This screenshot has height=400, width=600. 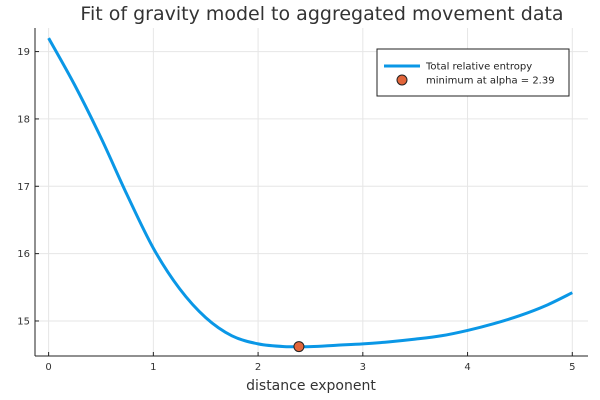 I want to click on minimum-point, so click(x=299, y=347).